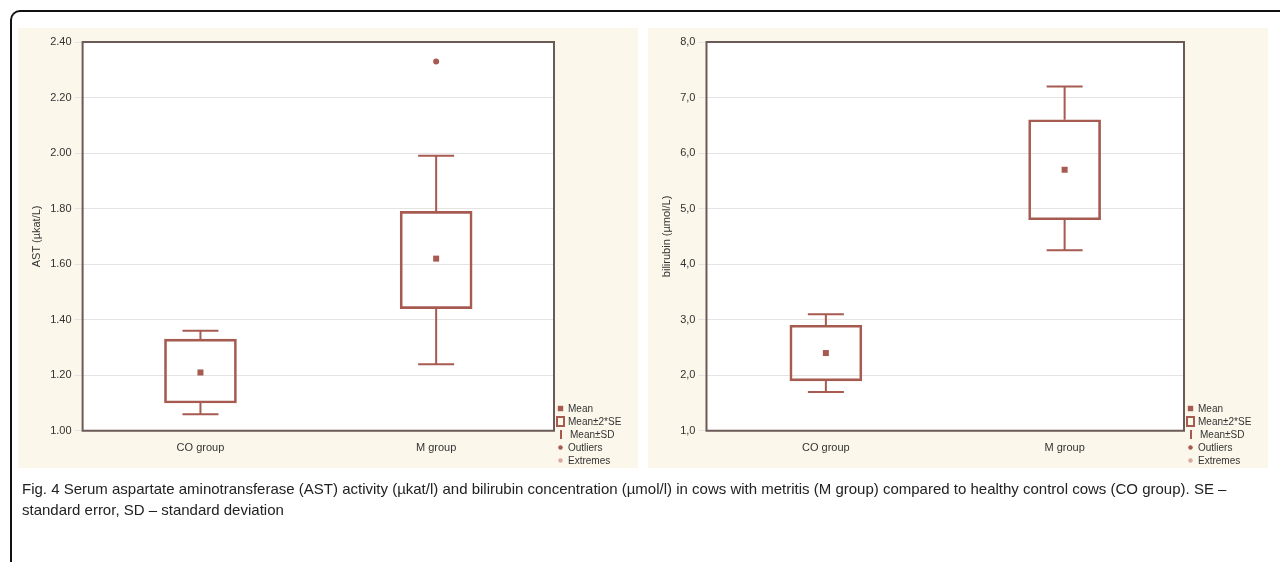 The image size is (1282, 564). I want to click on y-tick-label: 1.00, so click(61, 429).